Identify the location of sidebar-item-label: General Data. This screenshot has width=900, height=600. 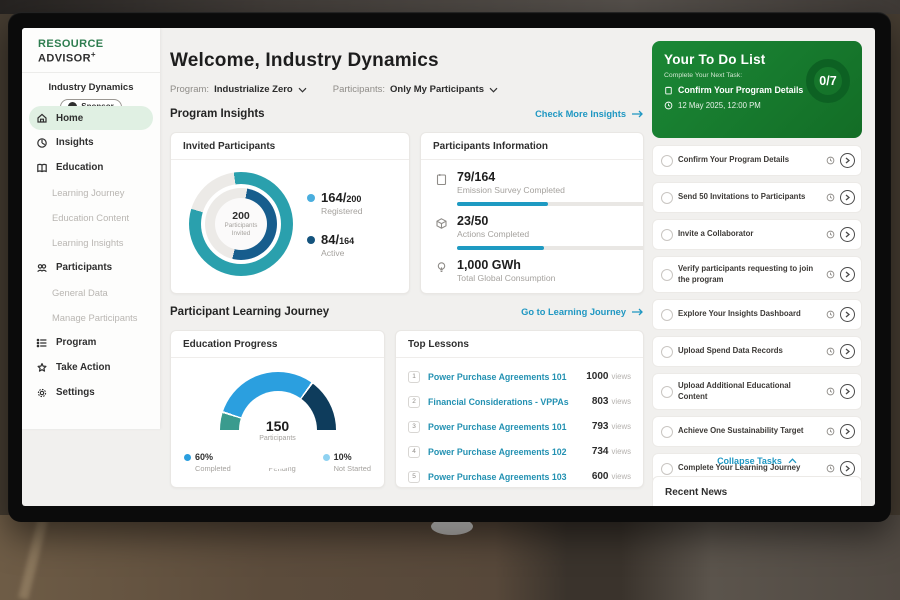
(80, 292).